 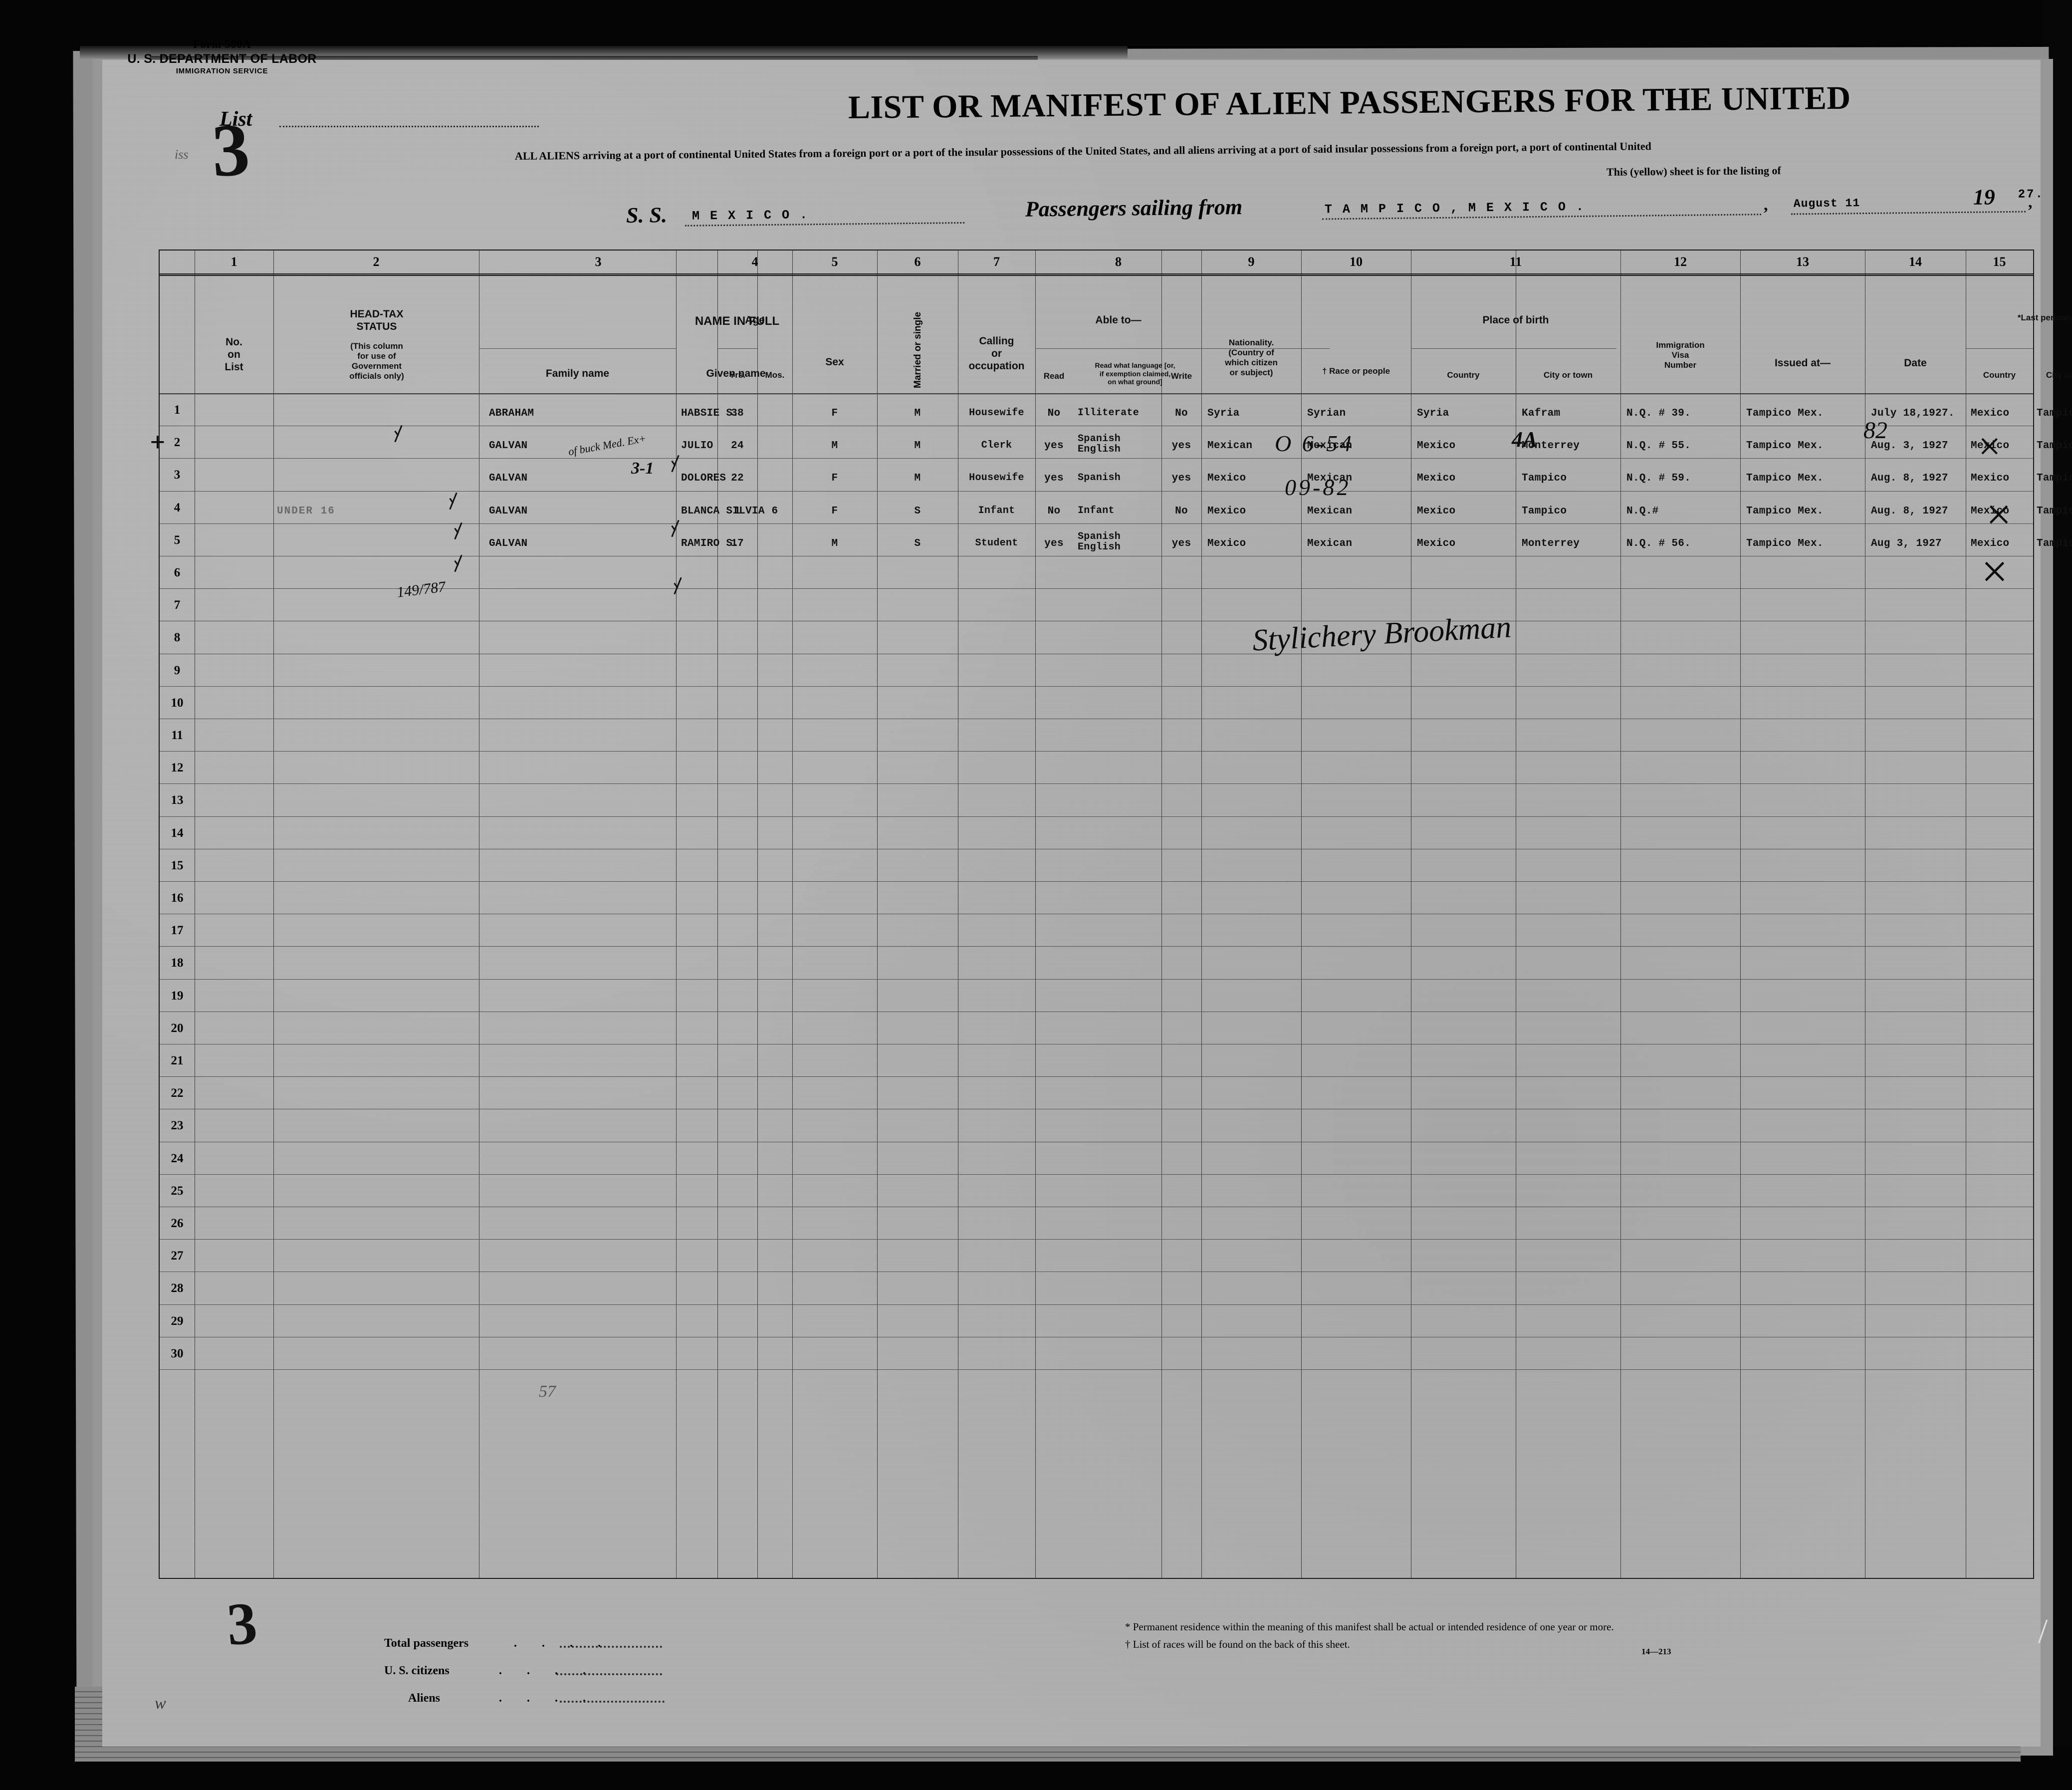 I want to click on race-cell: Mexican, so click(x=1330, y=446).